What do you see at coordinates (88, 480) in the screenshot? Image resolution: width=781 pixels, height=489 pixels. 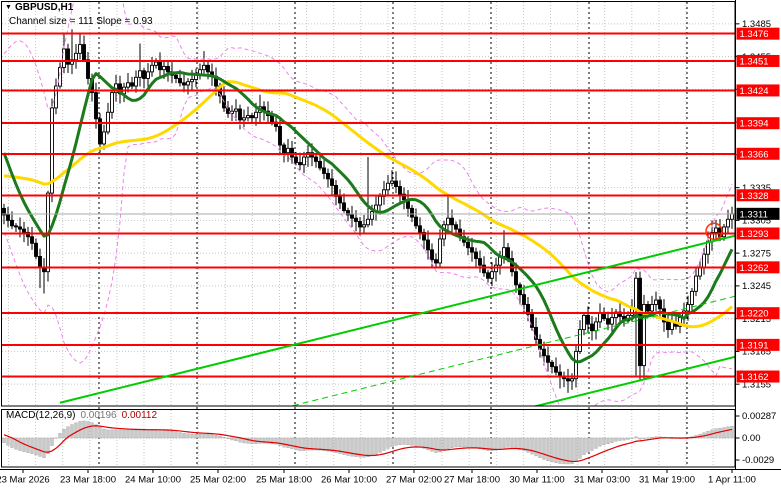 I see `time-axis-label: 23 Mar 18:00` at bounding box center [88, 480].